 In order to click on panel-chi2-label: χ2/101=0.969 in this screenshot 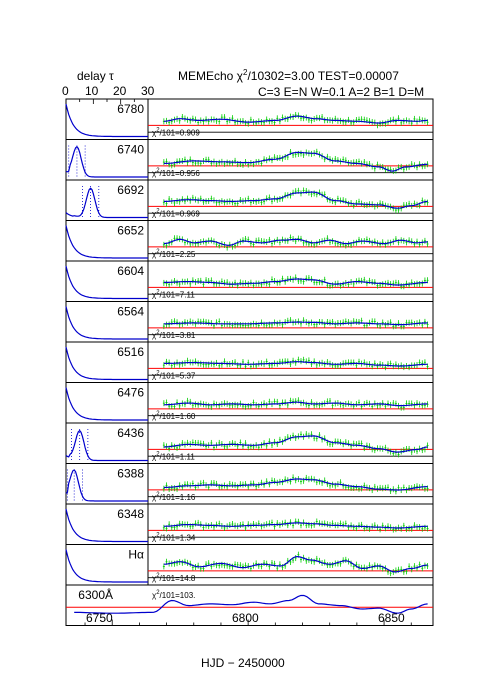, I will do `click(176, 214)`.